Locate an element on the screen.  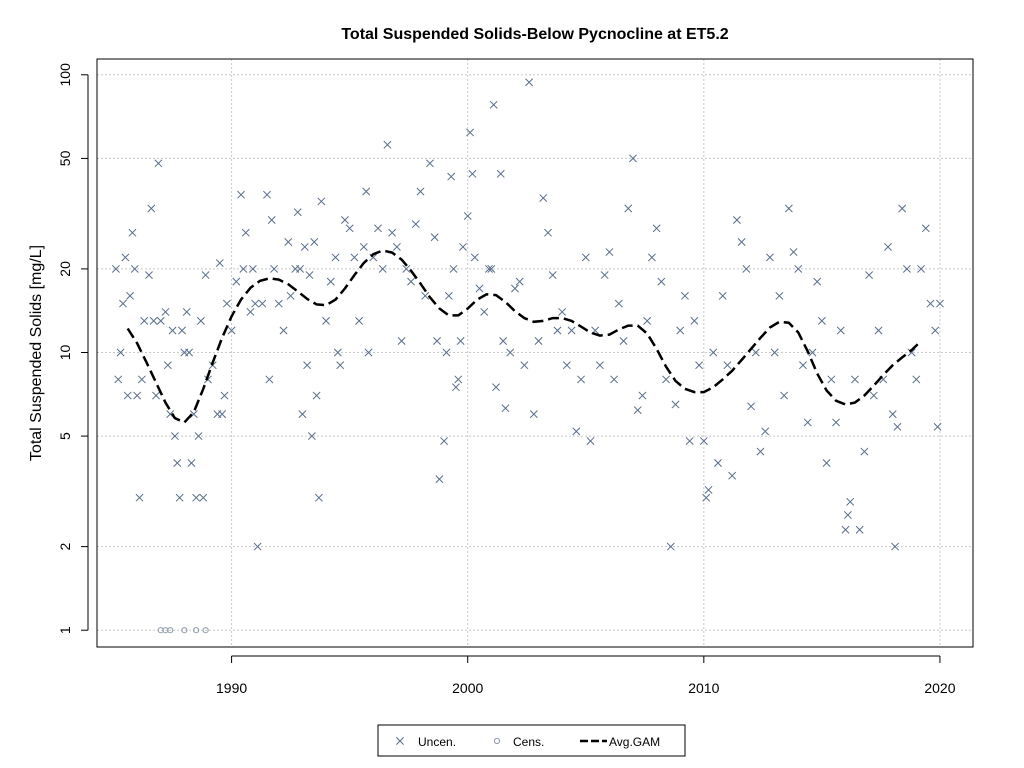
y-tick-label: 100 is located at coordinates (65, 75).